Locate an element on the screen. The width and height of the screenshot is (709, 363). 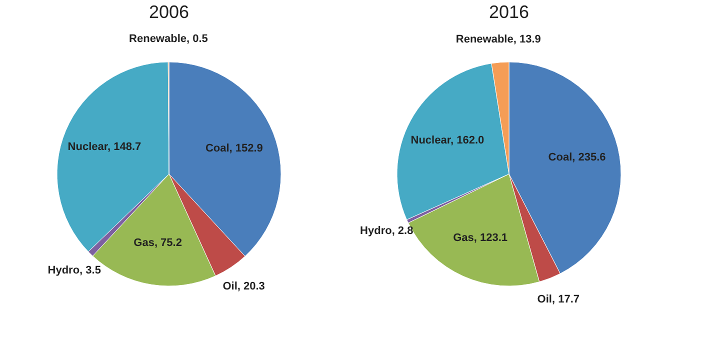
slice-label: Nuclear, 162.0 is located at coordinates (447, 140).